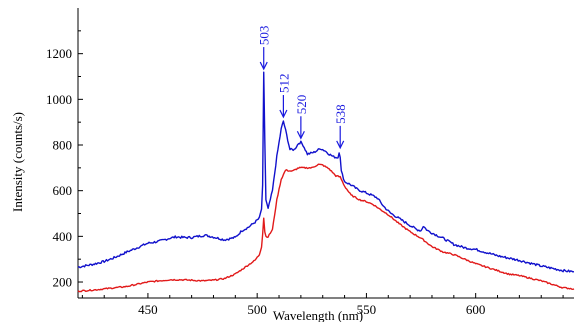 This screenshot has width=575, height=322. What do you see at coordinates (257, 309) in the screenshot?
I see `x-tick-label: 500` at bounding box center [257, 309].